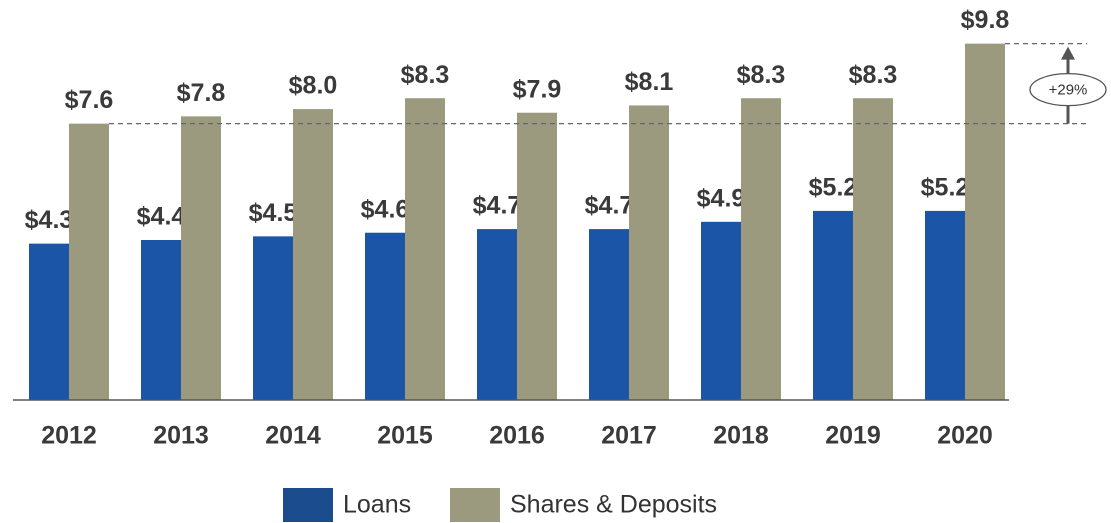  What do you see at coordinates (1068, 53) in the screenshot?
I see `arrow-head` at bounding box center [1068, 53].